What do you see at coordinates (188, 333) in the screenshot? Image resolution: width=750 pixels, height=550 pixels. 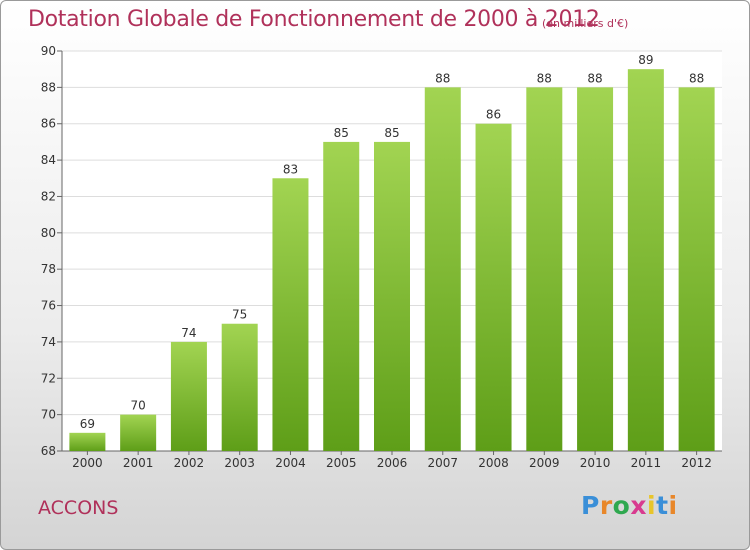 I see `bar-value-label: 74` at bounding box center [188, 333].